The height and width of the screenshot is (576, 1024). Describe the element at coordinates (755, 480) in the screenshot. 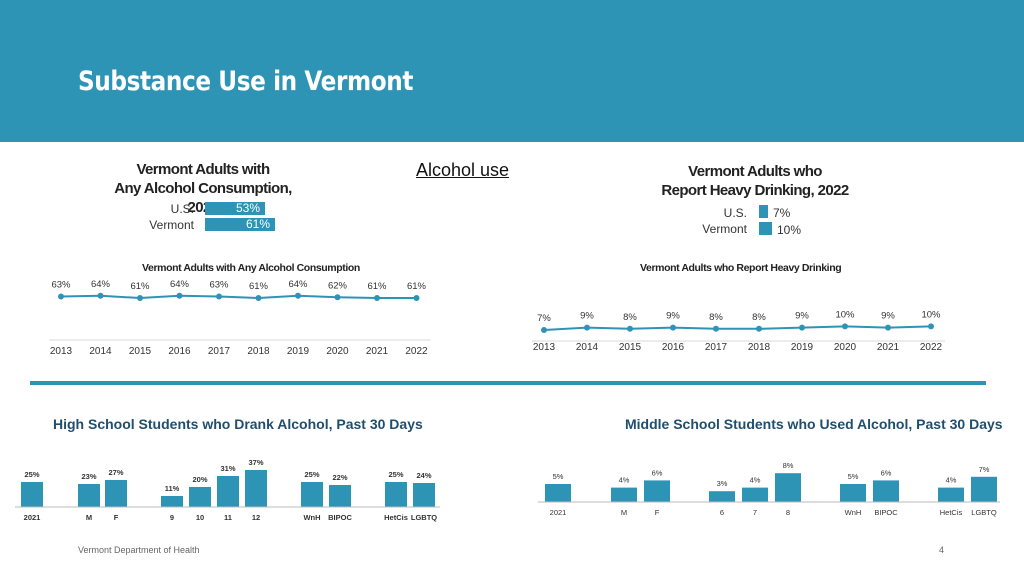

I see `ms-value-label-7: 4%` at that location.